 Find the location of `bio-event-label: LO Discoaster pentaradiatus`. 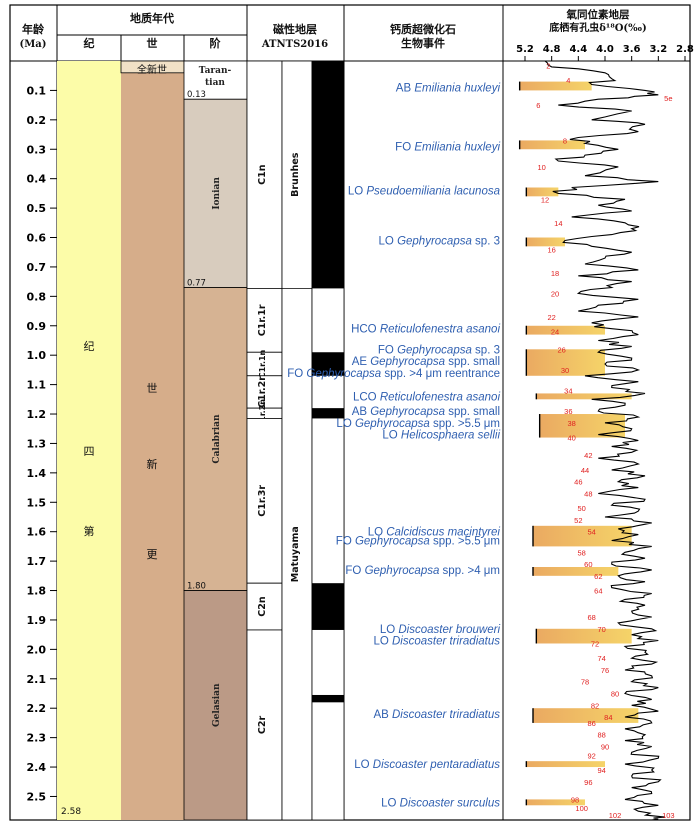

bio-event-label: LO Discoaster pentaradiatus is located at coordinates (427, 765).